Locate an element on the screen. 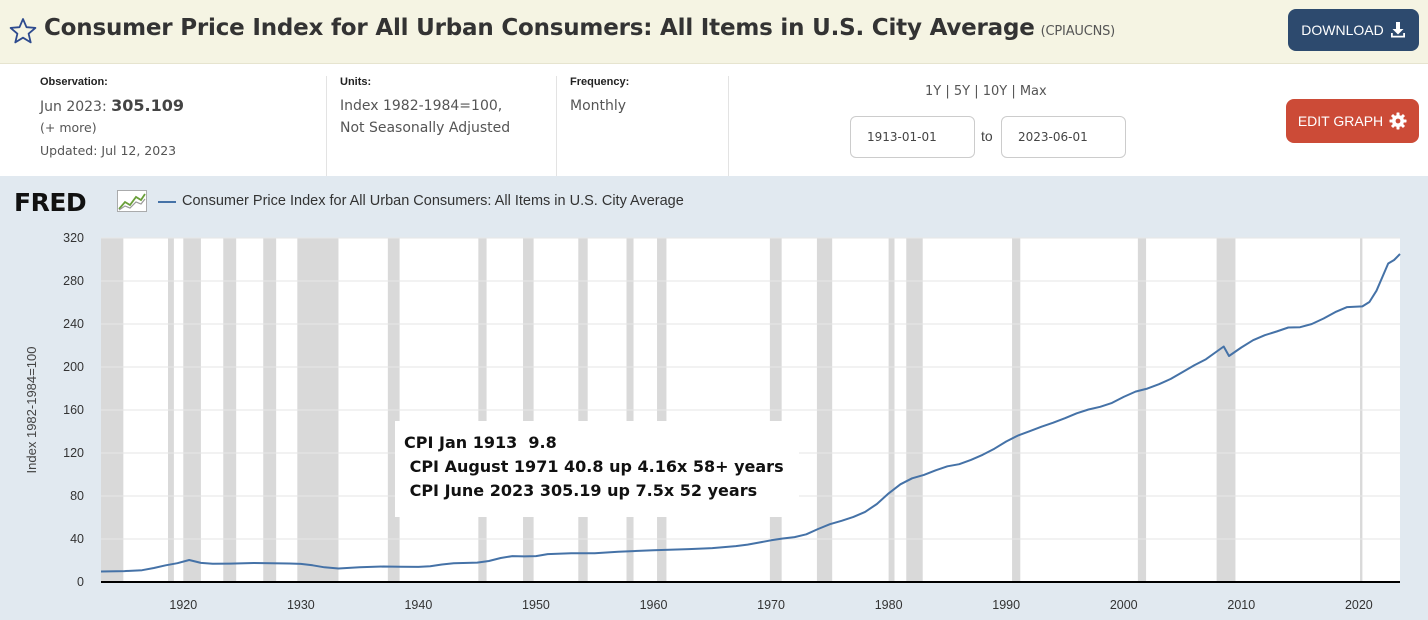 Image resolution: width=1428 pixels, height=620 pixels. x-tick-label: 1960 is located at coordinates (654, 605).